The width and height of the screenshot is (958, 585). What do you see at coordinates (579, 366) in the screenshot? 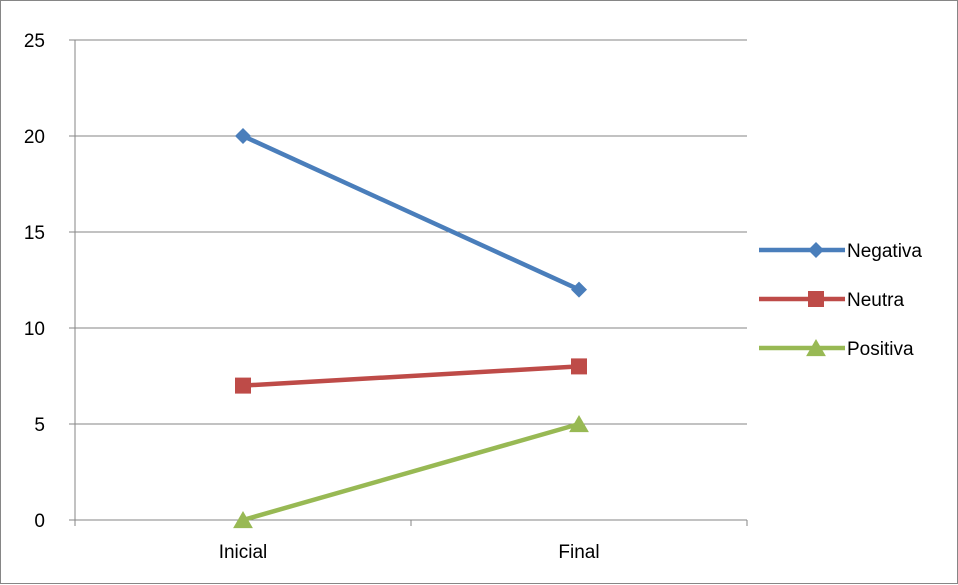
I see `data-point-neutra-final` at bounding box center [579, 366].